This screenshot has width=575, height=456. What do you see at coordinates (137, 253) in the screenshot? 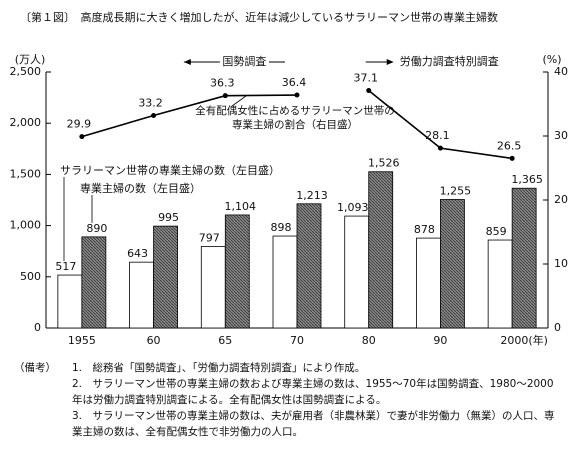
I see `value-label: 643` at bounding box center [137, 253].